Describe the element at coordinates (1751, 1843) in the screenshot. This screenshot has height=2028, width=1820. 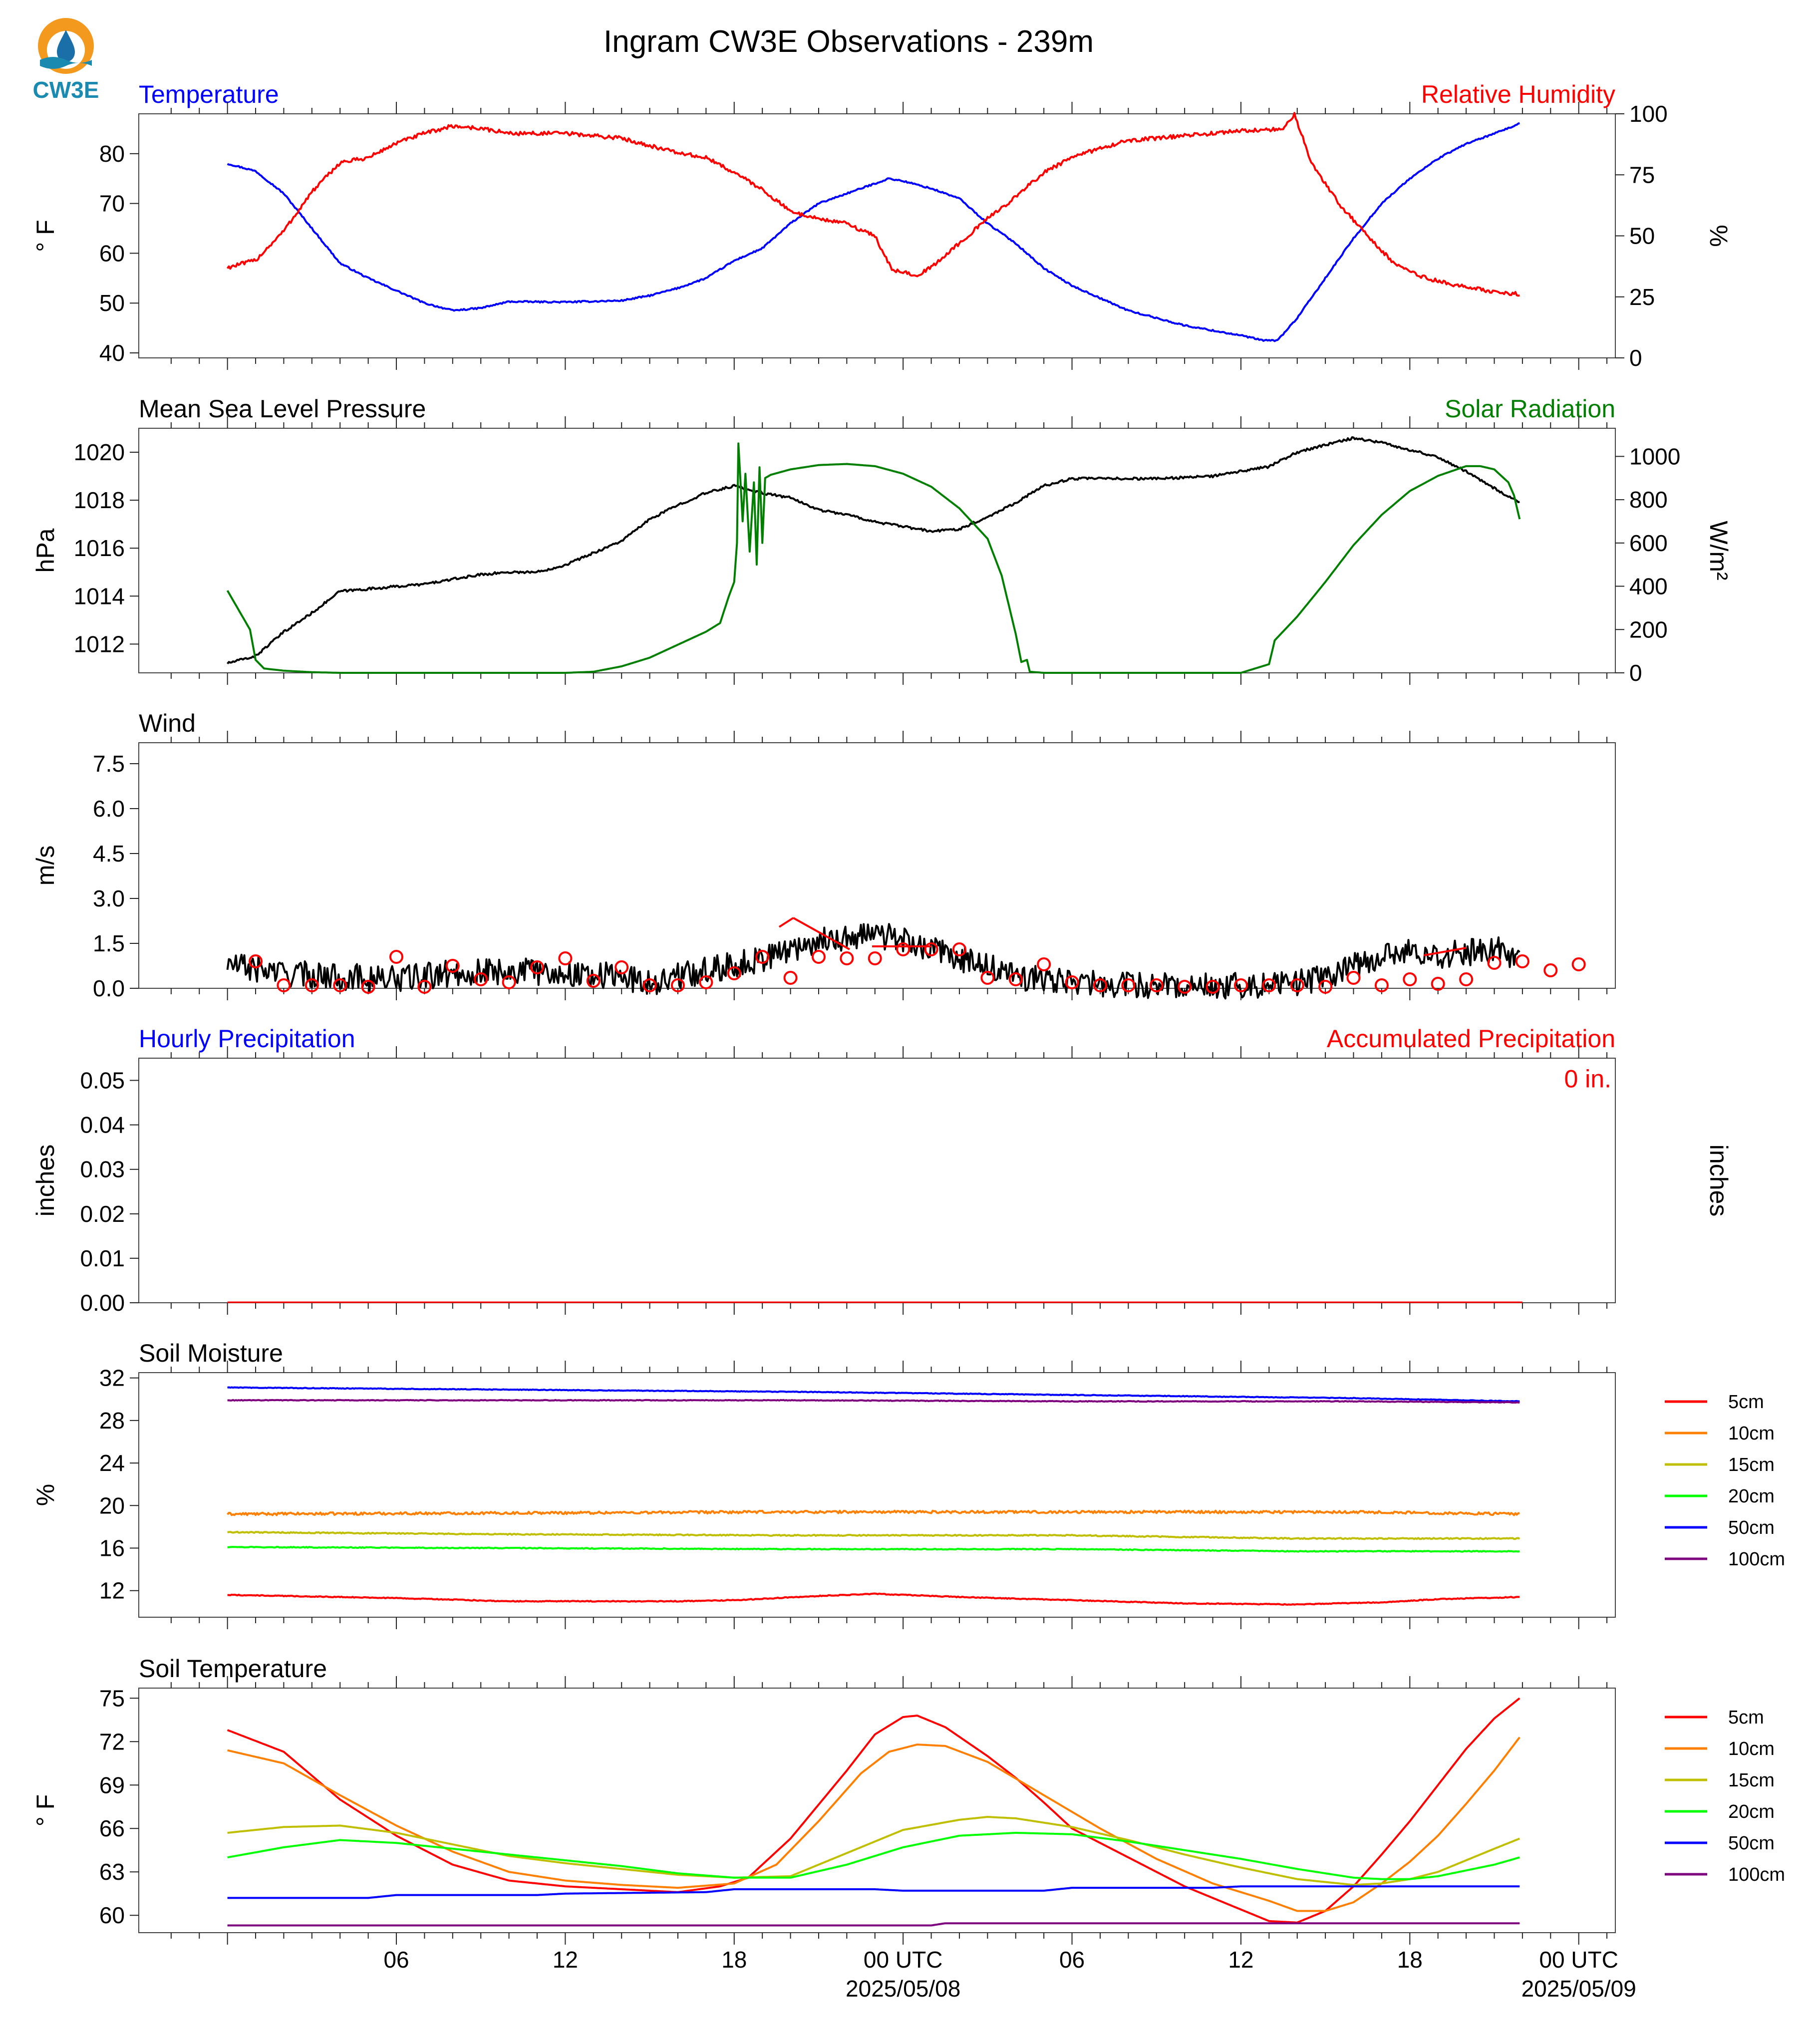
I see `legend-label: 50cm` at that location.